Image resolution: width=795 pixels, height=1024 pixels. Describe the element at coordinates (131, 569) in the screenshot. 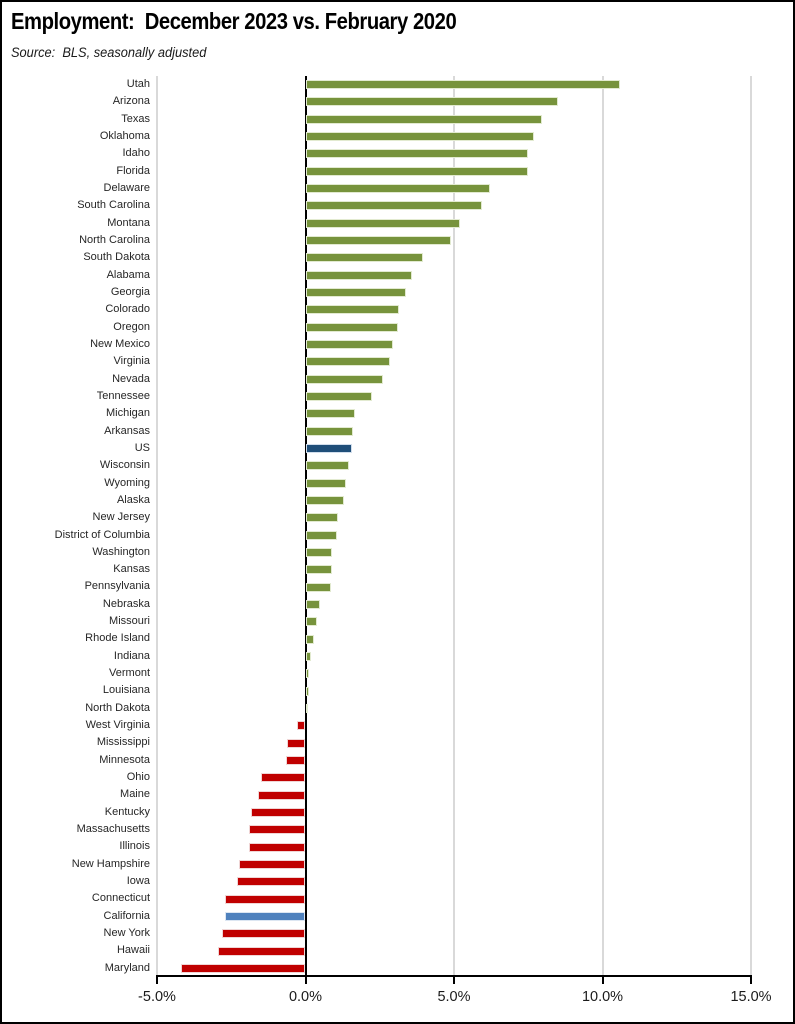

I see `category-label-kansas: Kansas` at that location.